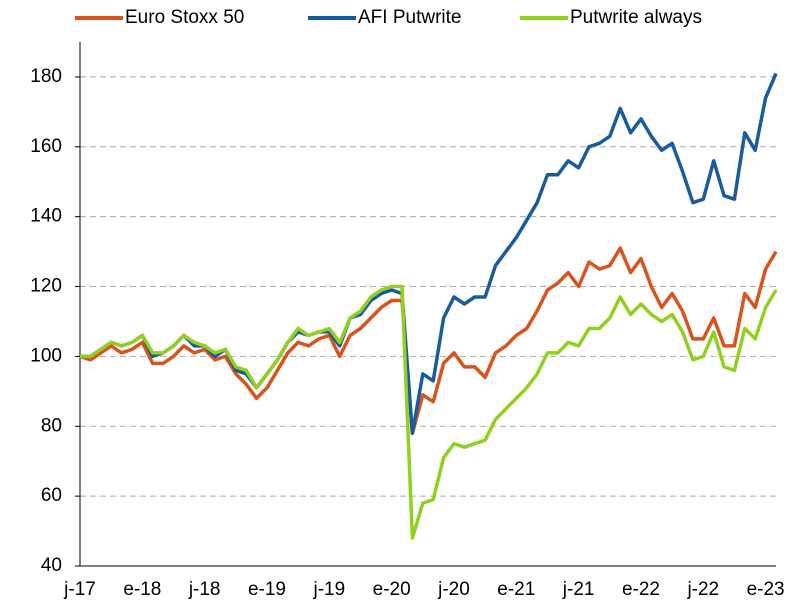  Describe the element at coordinates (46, 146) in the screenshot. I see `y-tick-label: 160` at that location.